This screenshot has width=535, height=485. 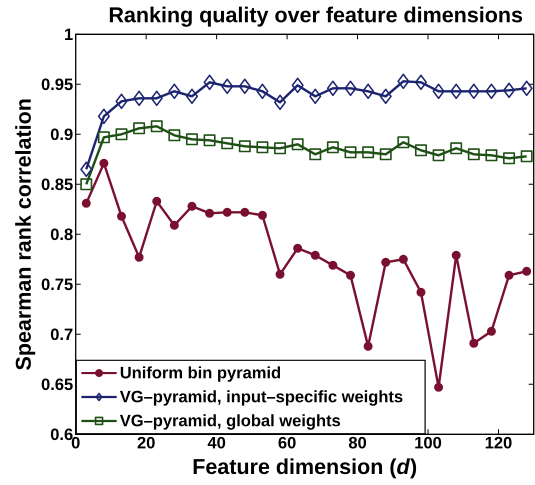 I want to click on chart-title: Ranking quality over feature dimensions, so click(x=316, y=16).